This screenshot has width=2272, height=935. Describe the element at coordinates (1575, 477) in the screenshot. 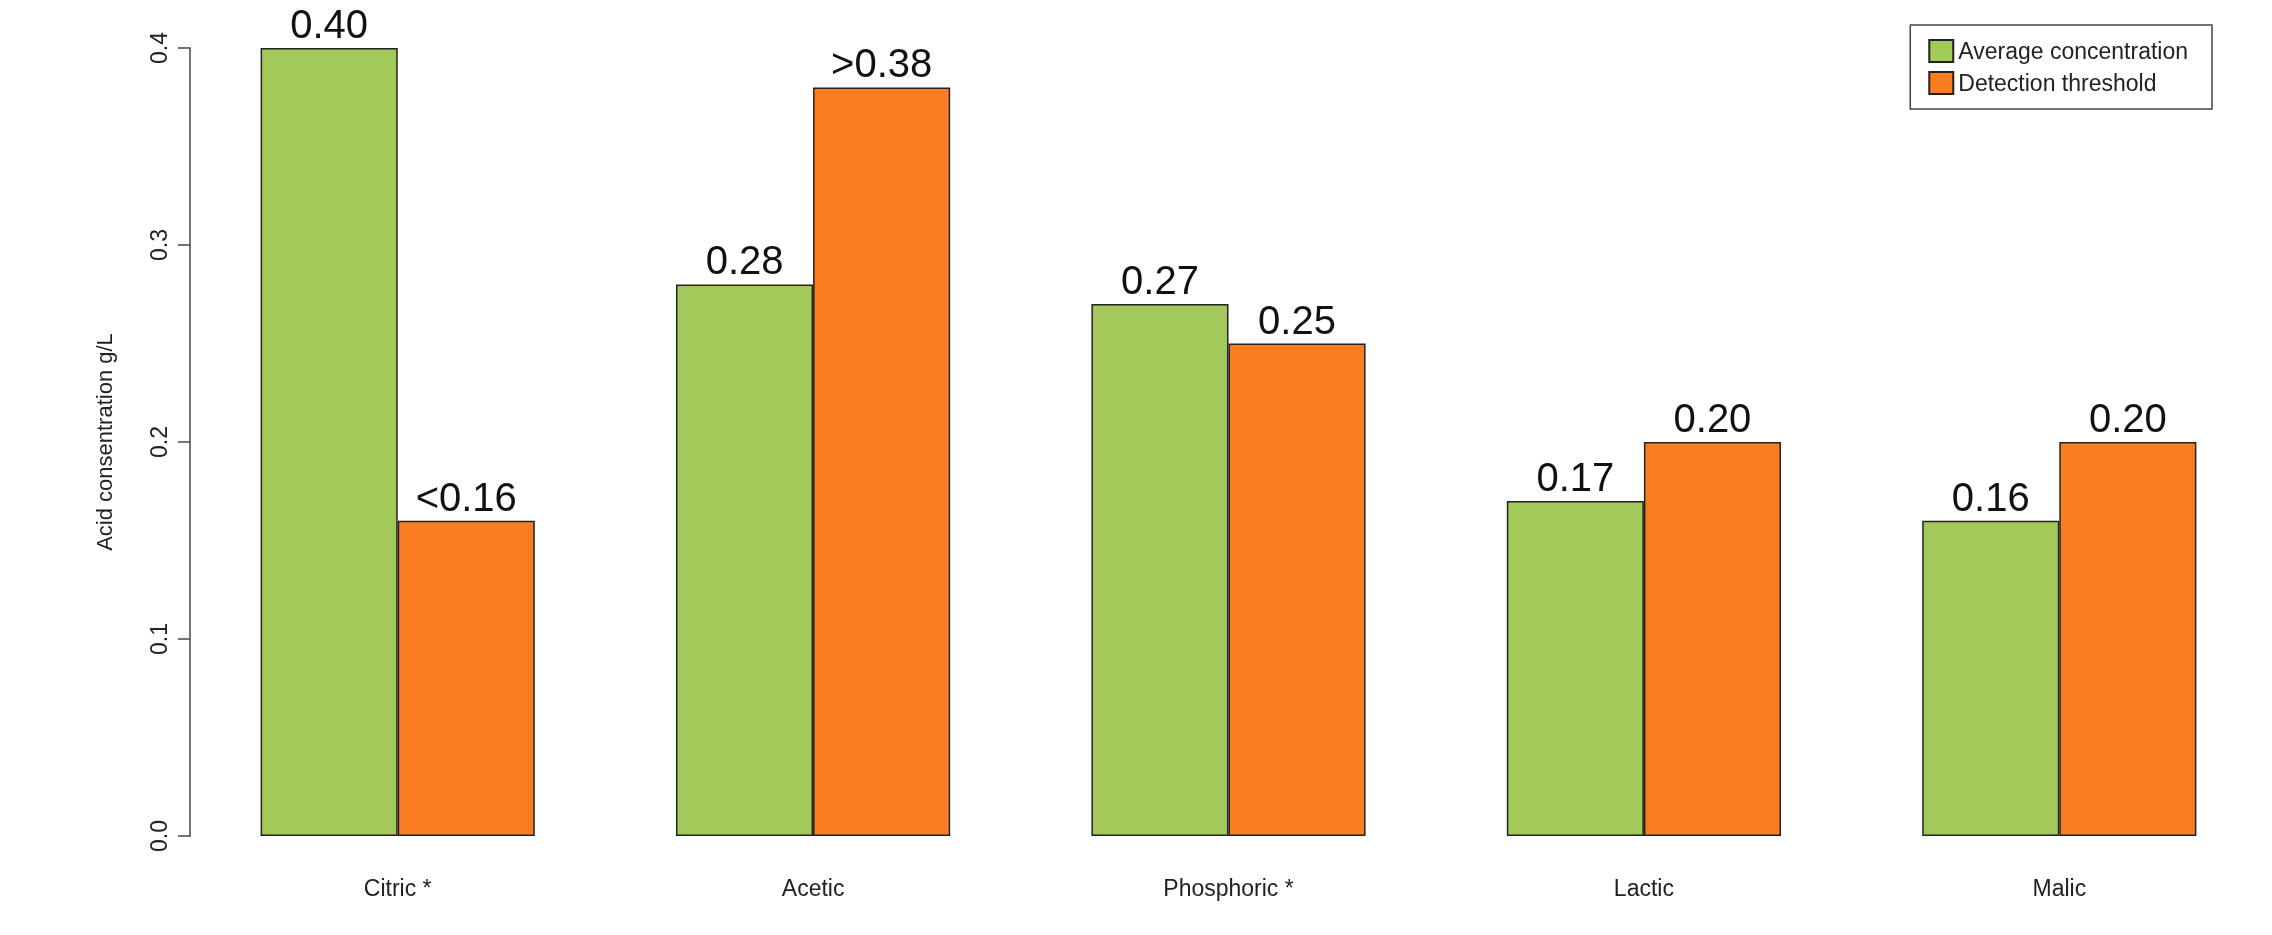

I see `data-label: 0.17` at that location.